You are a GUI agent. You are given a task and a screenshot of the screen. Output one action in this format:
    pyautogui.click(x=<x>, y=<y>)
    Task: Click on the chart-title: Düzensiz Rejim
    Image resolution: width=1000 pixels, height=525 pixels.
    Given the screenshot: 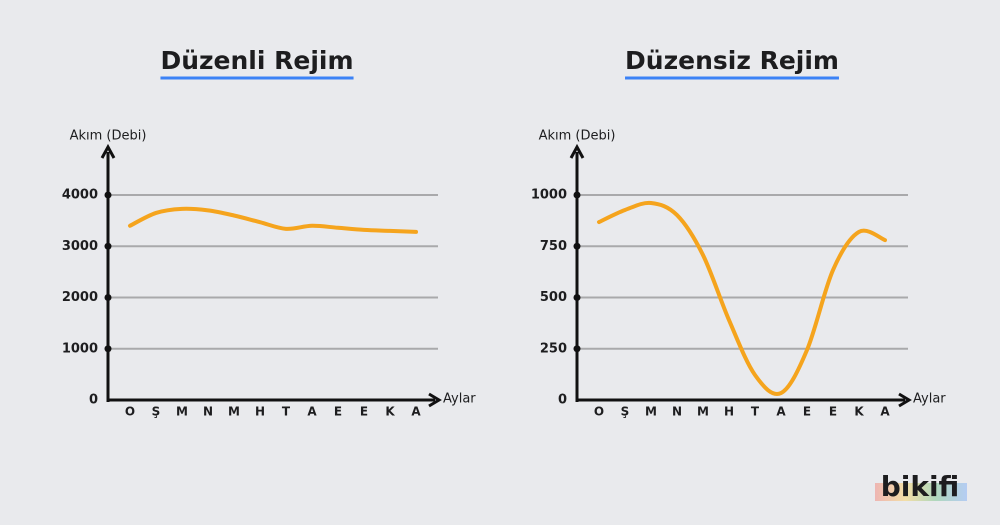 What is the action you would take?
    pyautogui.click(x=732, y=60)
    